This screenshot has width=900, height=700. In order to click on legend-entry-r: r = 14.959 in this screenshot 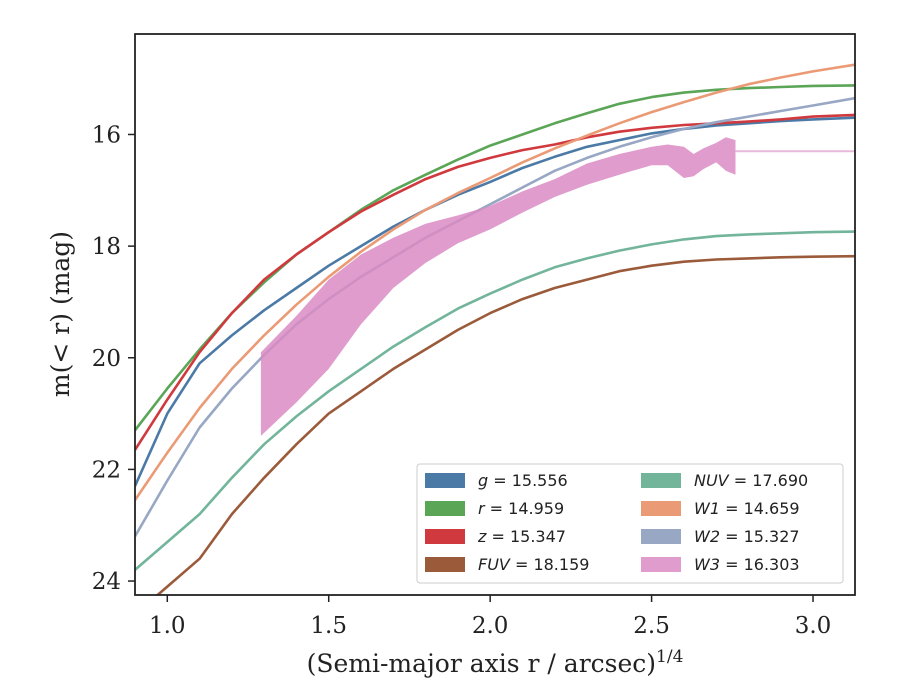, I will do `click(521, 508)`.